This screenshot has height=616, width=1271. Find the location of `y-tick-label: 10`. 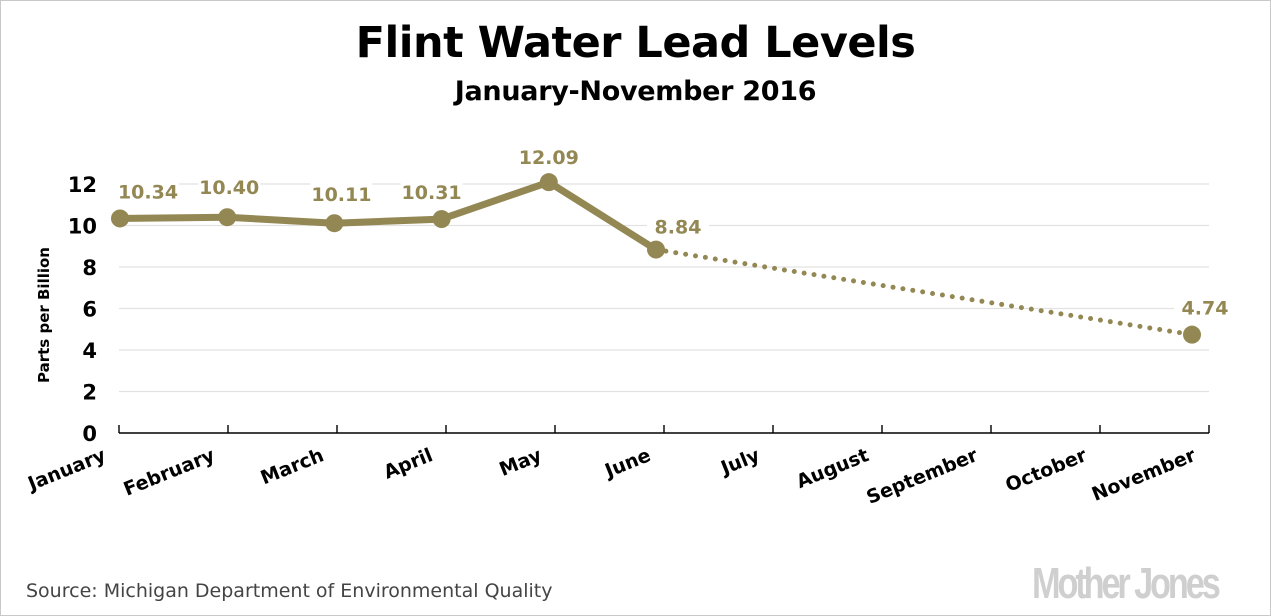

y-tick-label: 10 is located at coordinates (82, 227).